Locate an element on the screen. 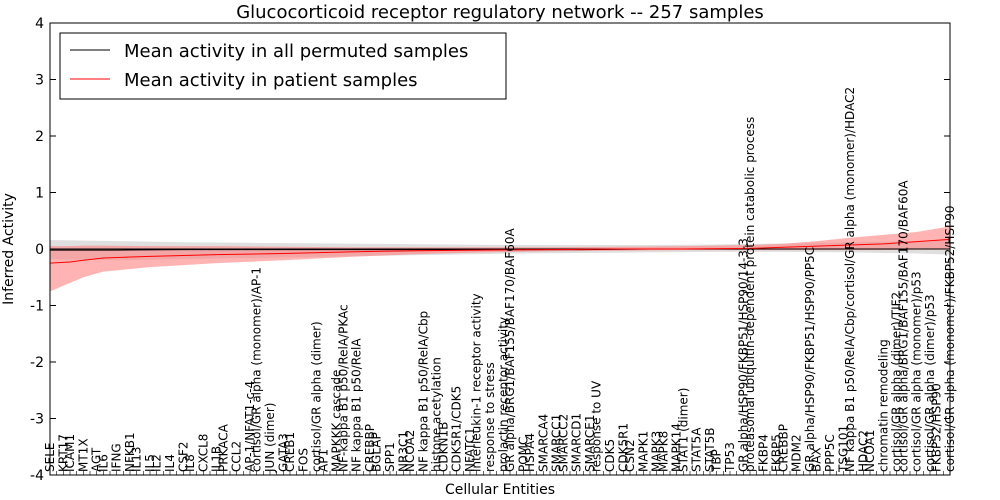  x-tick-label: CCL2 is located at coordinates (237, 456).